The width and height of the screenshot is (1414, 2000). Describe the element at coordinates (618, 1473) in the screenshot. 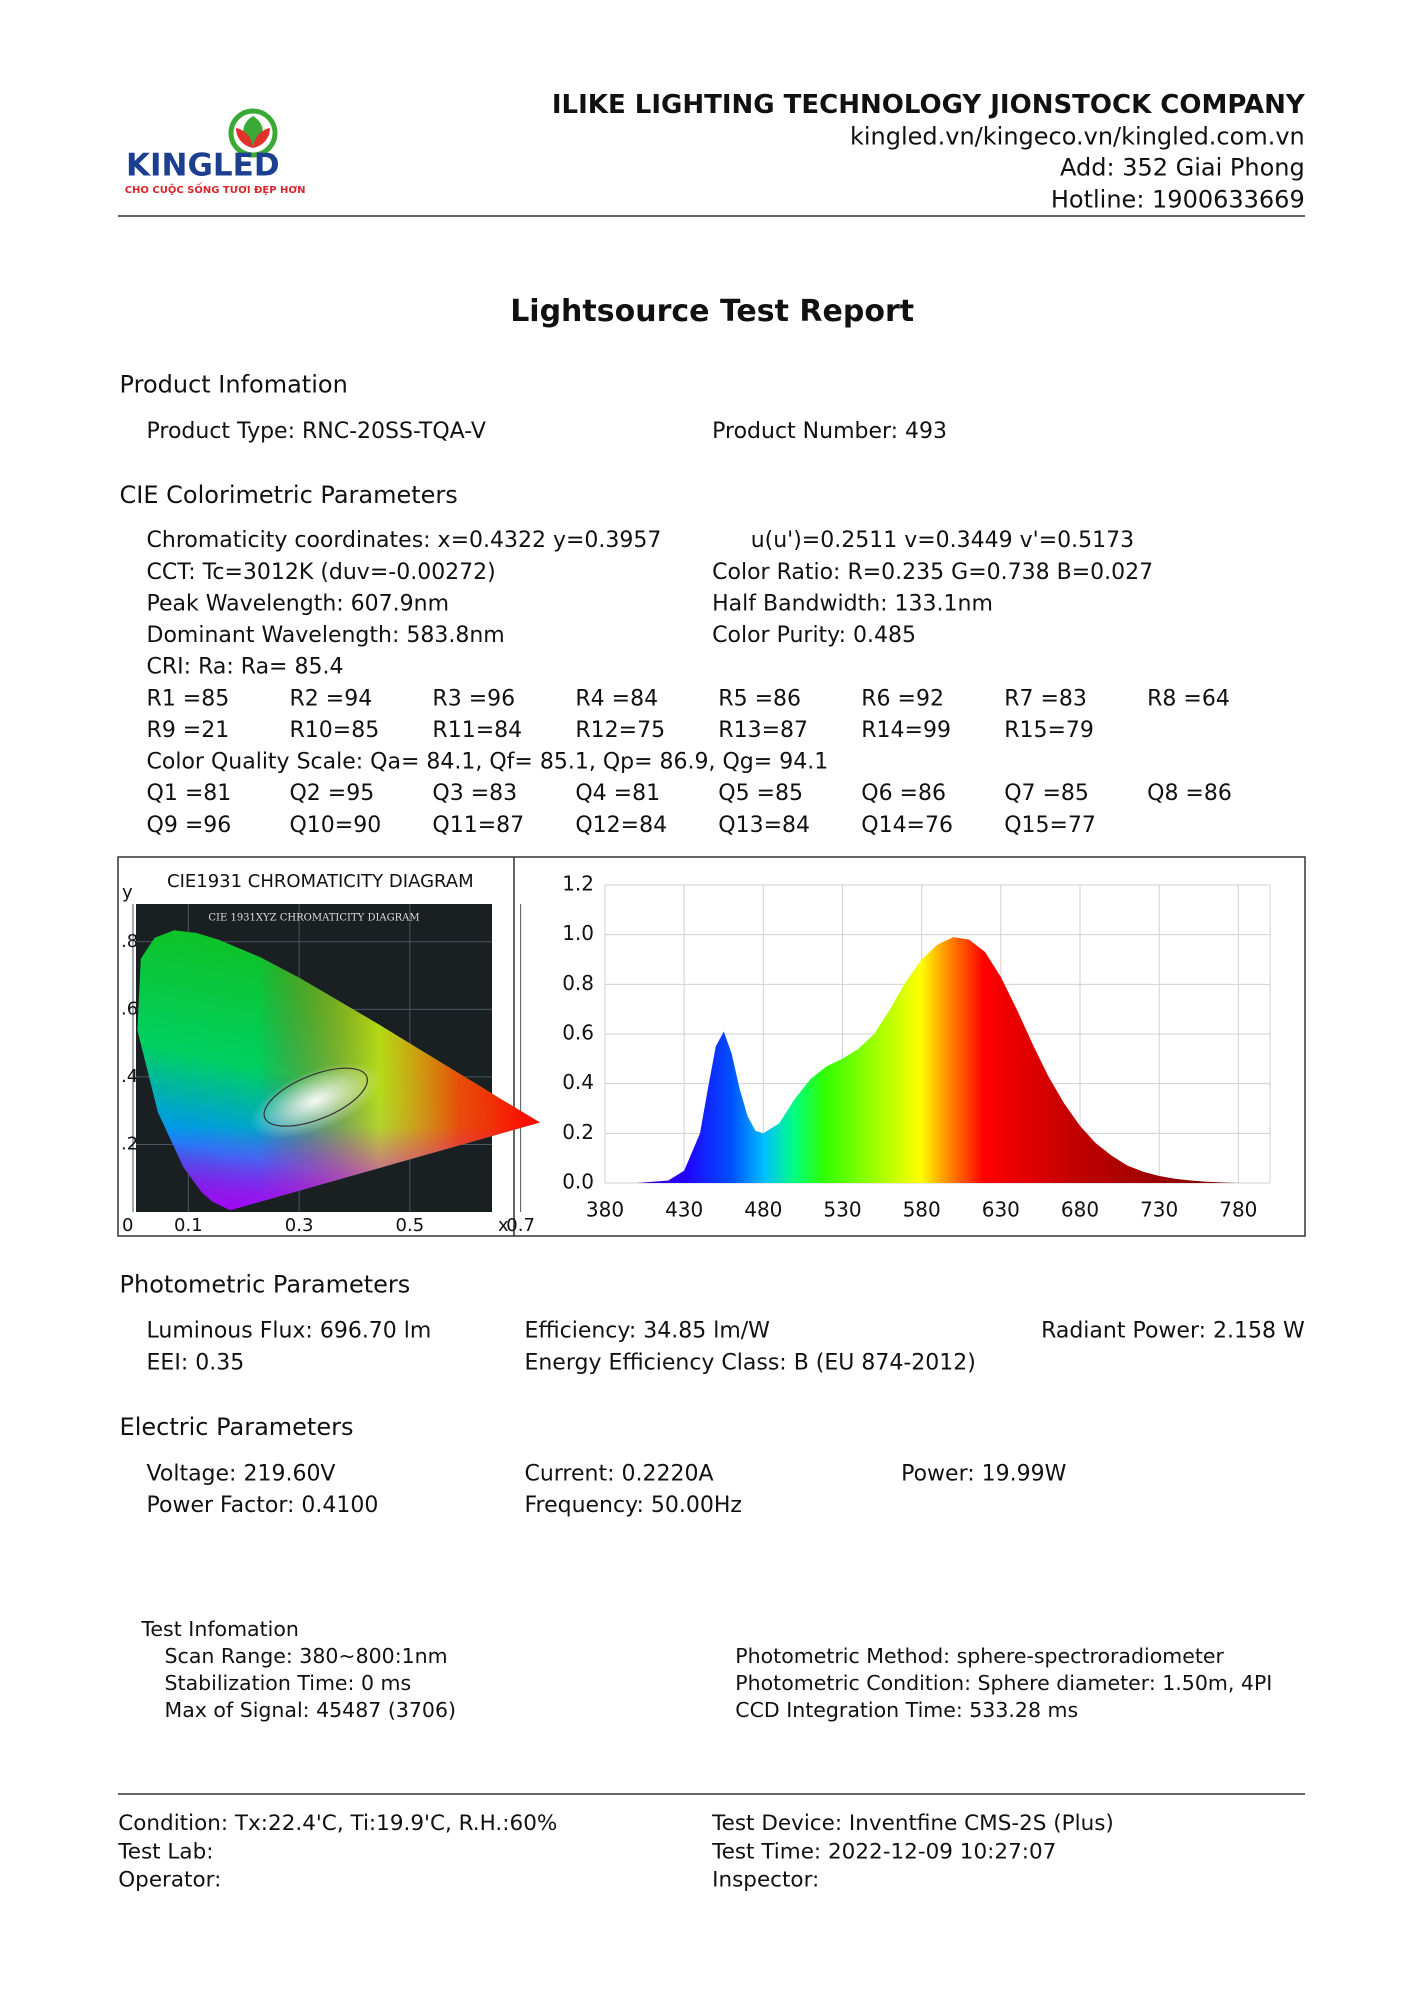

I see `param-text: Current: 0.2220A` at that location.